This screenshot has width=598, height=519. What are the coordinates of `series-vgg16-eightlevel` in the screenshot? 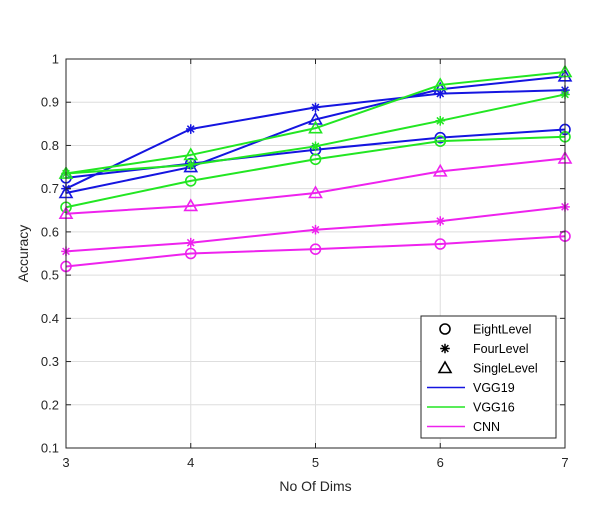 It's located at (315, 172).